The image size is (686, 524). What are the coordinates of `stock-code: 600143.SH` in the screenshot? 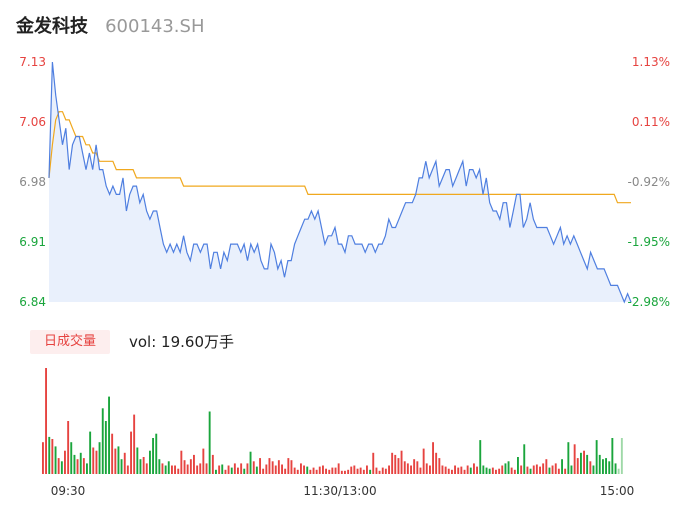 It's located at (155, 26).